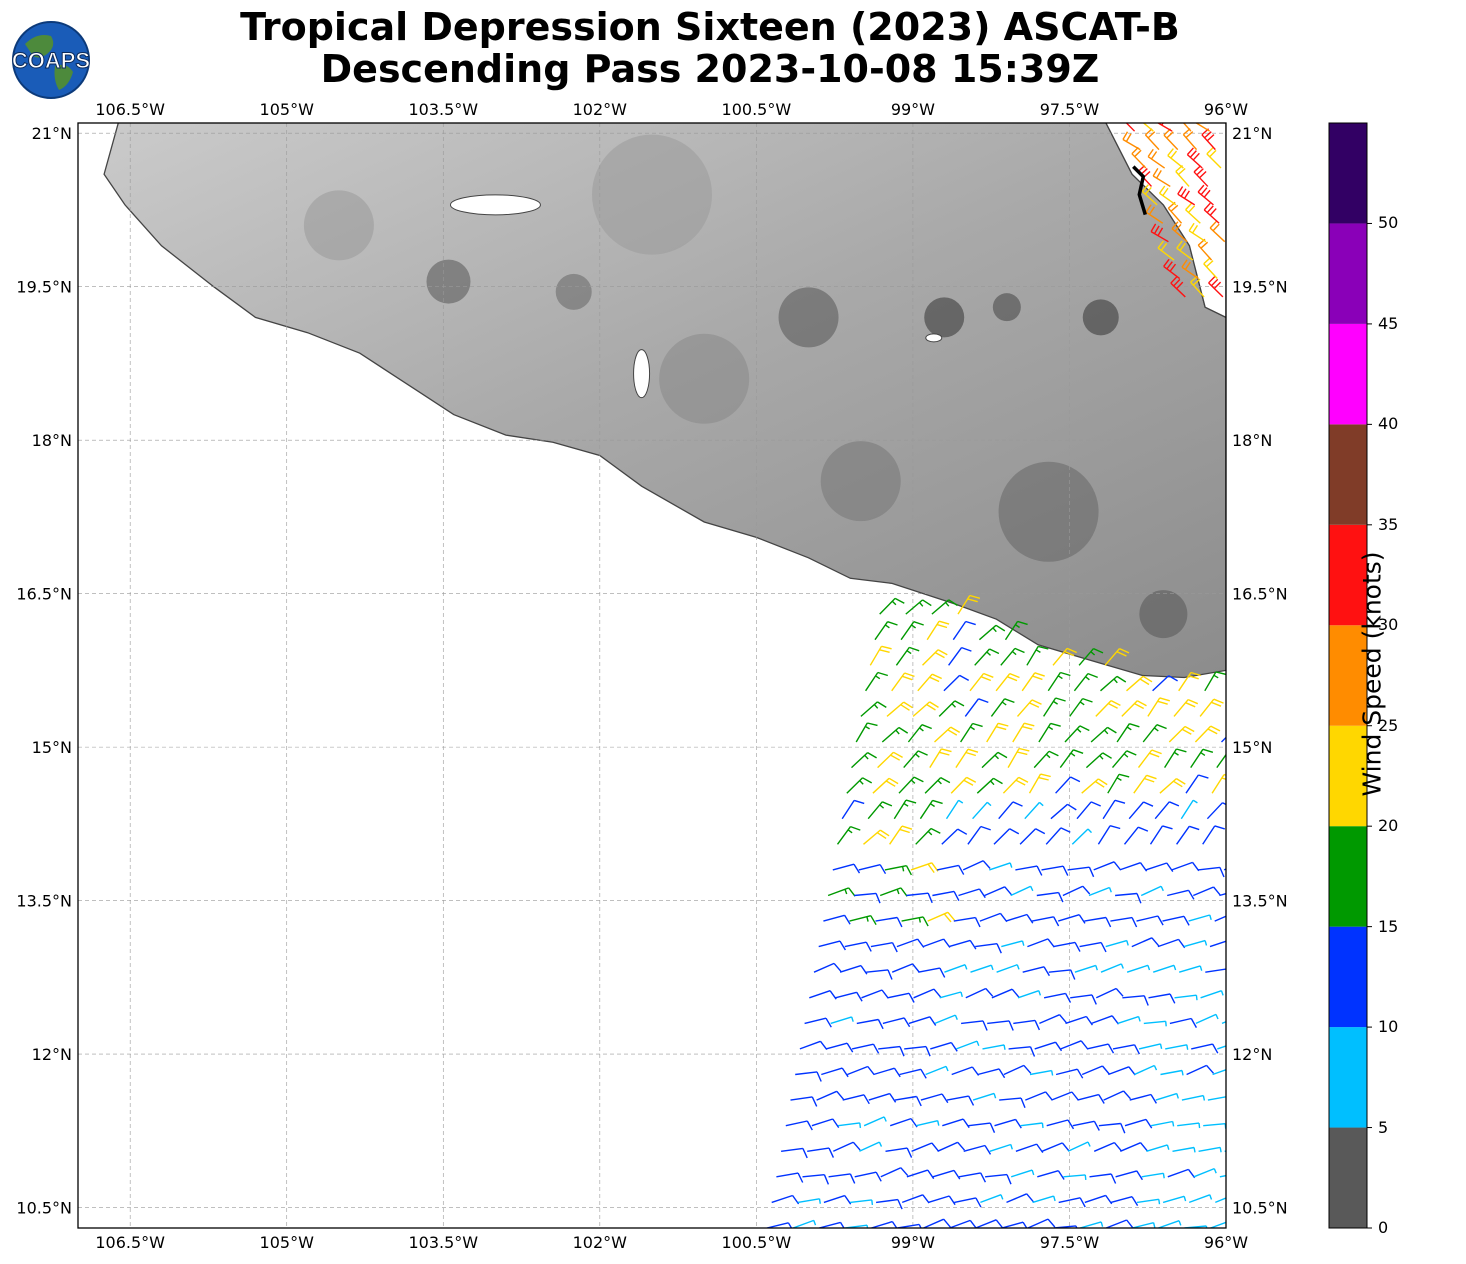  Describe the element at coordinates (913, 1242) in the screenshot. I see `lon-tick-label-bottom: 99°W` at that location.